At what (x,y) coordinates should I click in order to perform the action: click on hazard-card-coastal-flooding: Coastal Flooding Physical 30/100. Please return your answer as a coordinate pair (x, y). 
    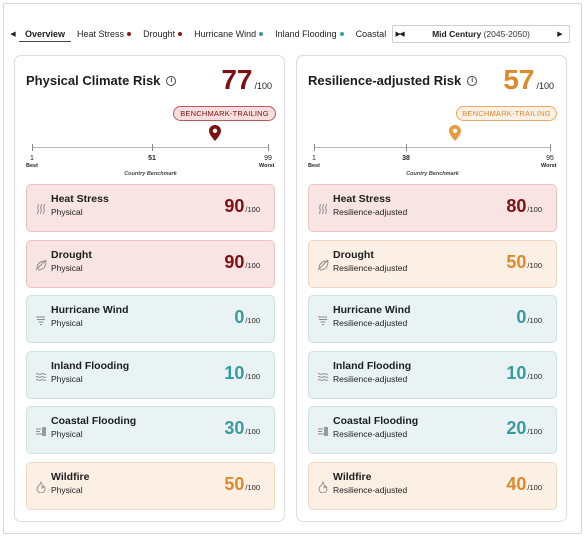
    Looking at the image, I should click on (150, 430).